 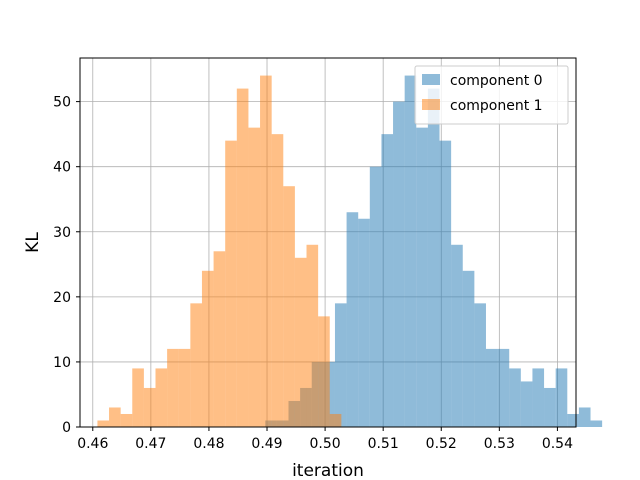 What do you see at coordinates (496, 106) in the screenshot?
I see `legend-label-1: component 1` at bounding box center [496, 106].